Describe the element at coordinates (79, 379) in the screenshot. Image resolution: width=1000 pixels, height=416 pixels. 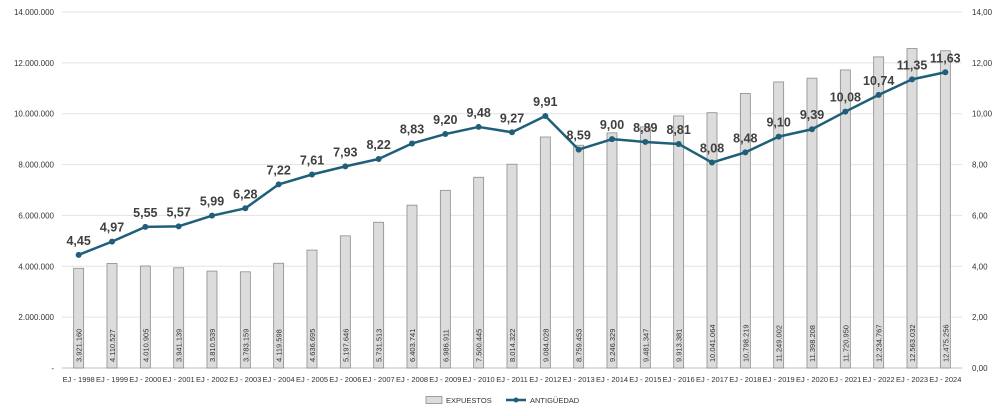
I see `x-category-label: EJ - 1998` at that location.